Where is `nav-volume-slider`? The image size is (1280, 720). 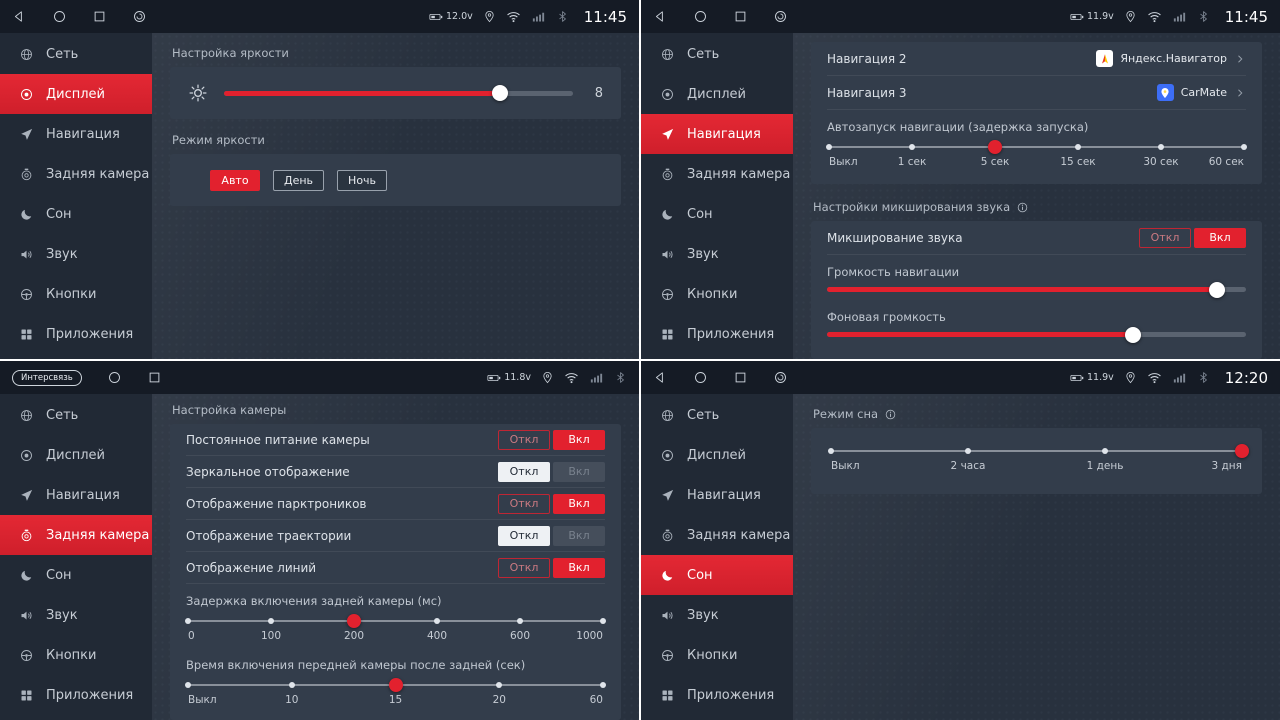
nav-volume-slider is located at coordinates (1036, 289).